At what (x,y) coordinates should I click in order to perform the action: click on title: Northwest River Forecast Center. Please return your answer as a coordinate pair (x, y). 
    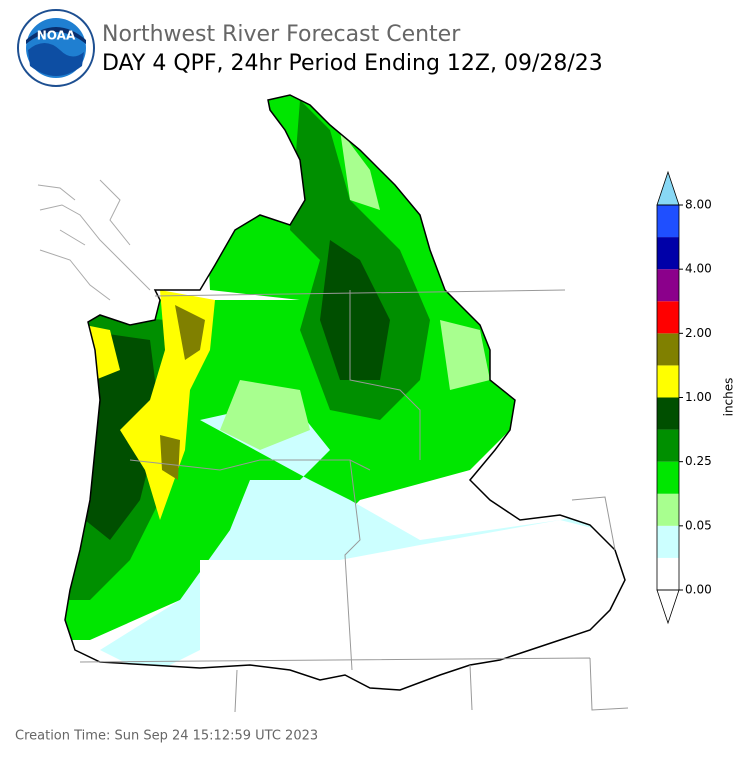
    Looking at the image, I should click on (281, 34).